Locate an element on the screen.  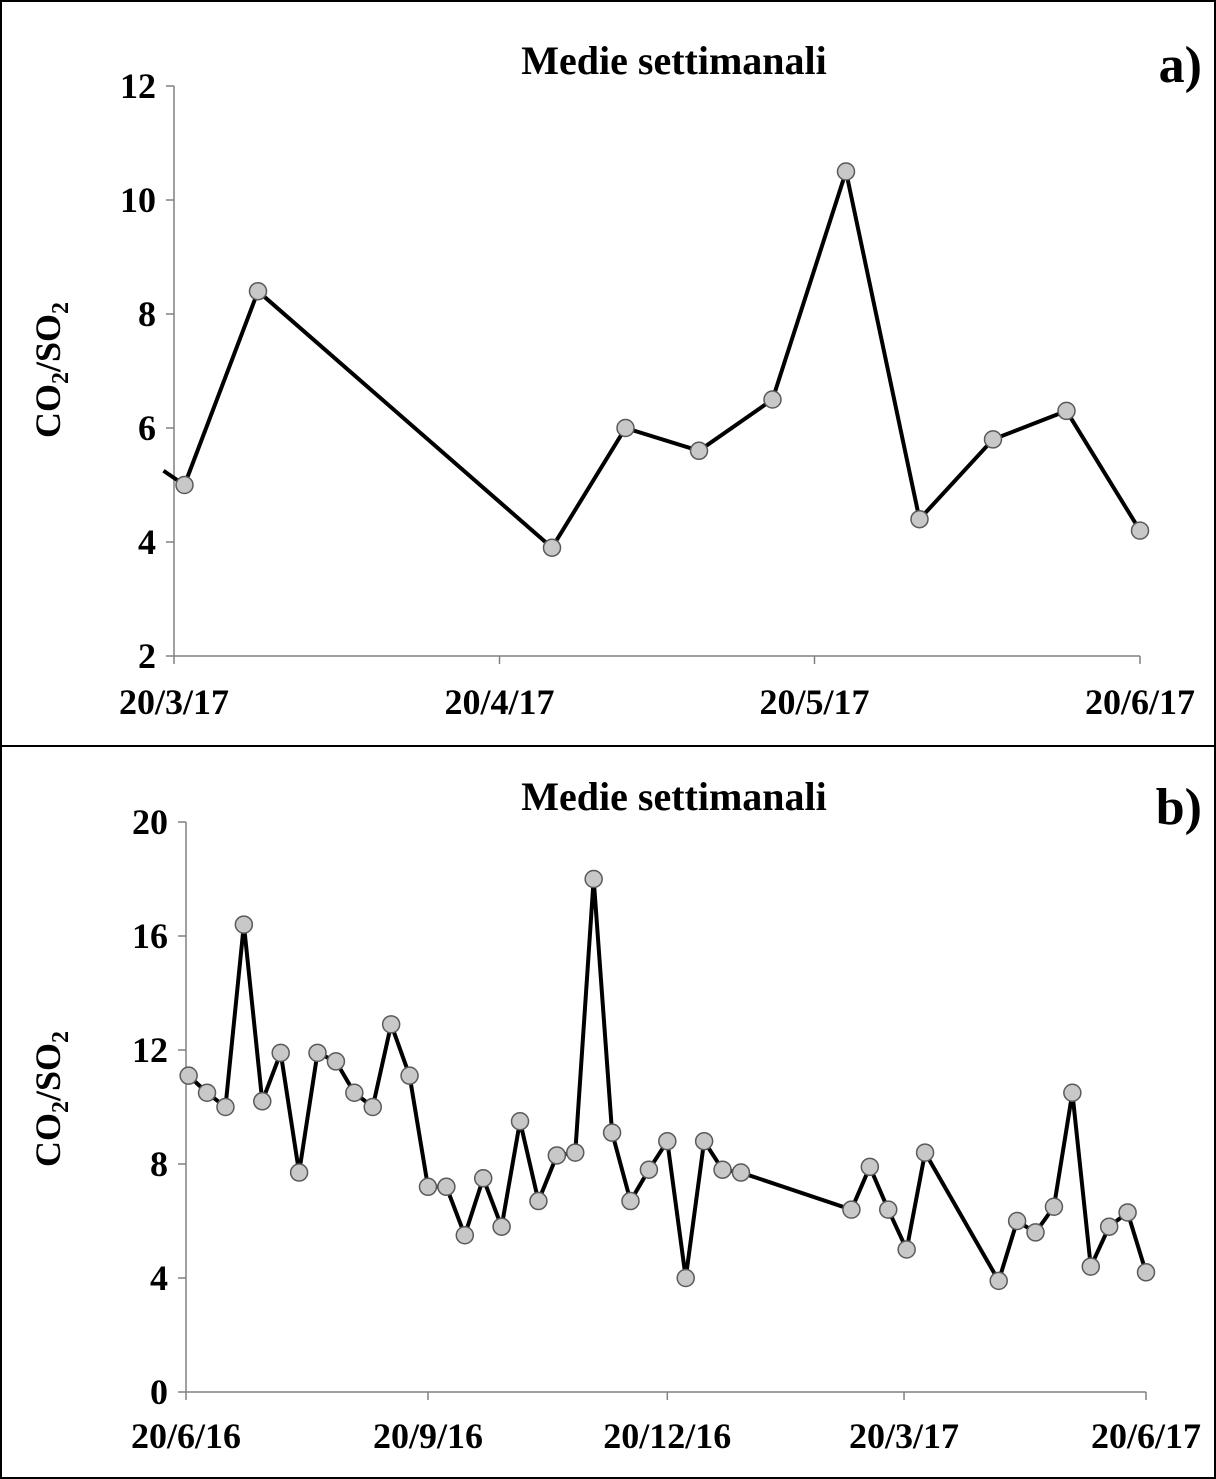
y-tick-label: 0 is located at coordinates (159, 1392).